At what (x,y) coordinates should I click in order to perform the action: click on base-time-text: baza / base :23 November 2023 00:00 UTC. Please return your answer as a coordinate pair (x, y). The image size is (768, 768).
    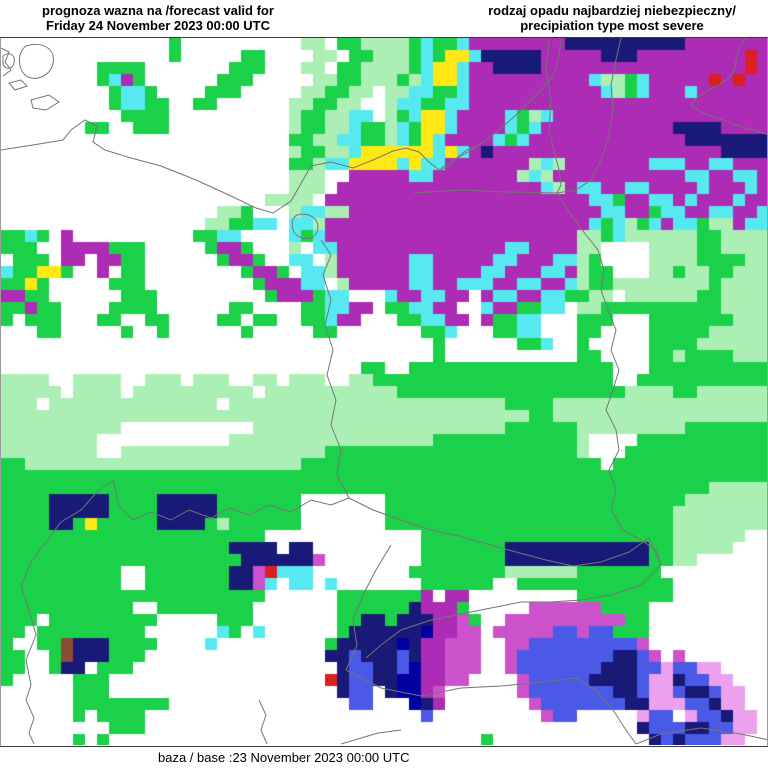
    Looking at the image, I should click on (284, 757).